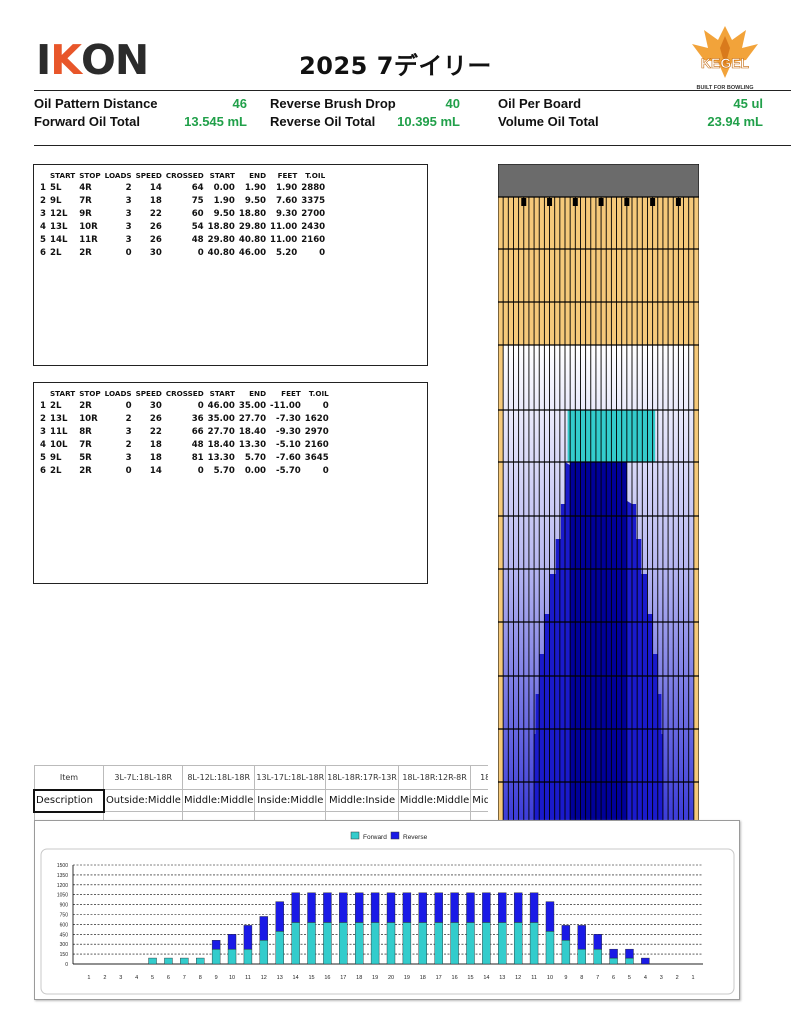 This screenshot has width=791, height=1024. I want to click on table-cell: 27.70, so click(221, 431).